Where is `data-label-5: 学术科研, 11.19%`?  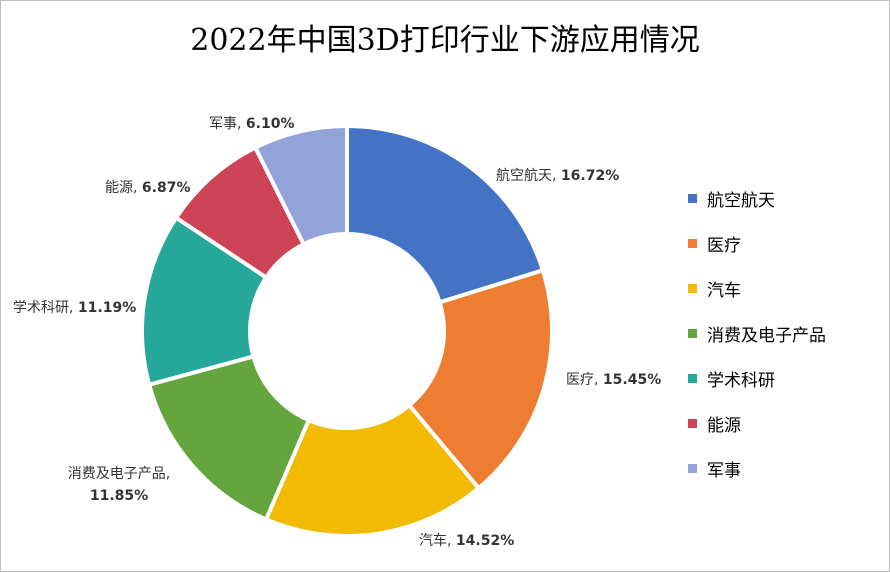
data-label-5: 学术科研, 11.19% is located at coordinates (74, 308).